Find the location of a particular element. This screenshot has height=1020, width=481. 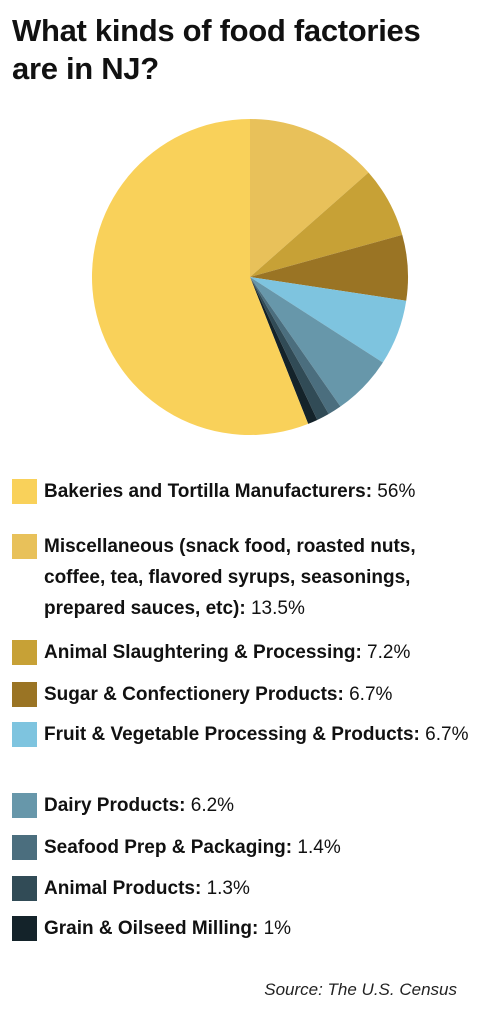

legend-value: 6.2% is located at coordinates (210, 805).